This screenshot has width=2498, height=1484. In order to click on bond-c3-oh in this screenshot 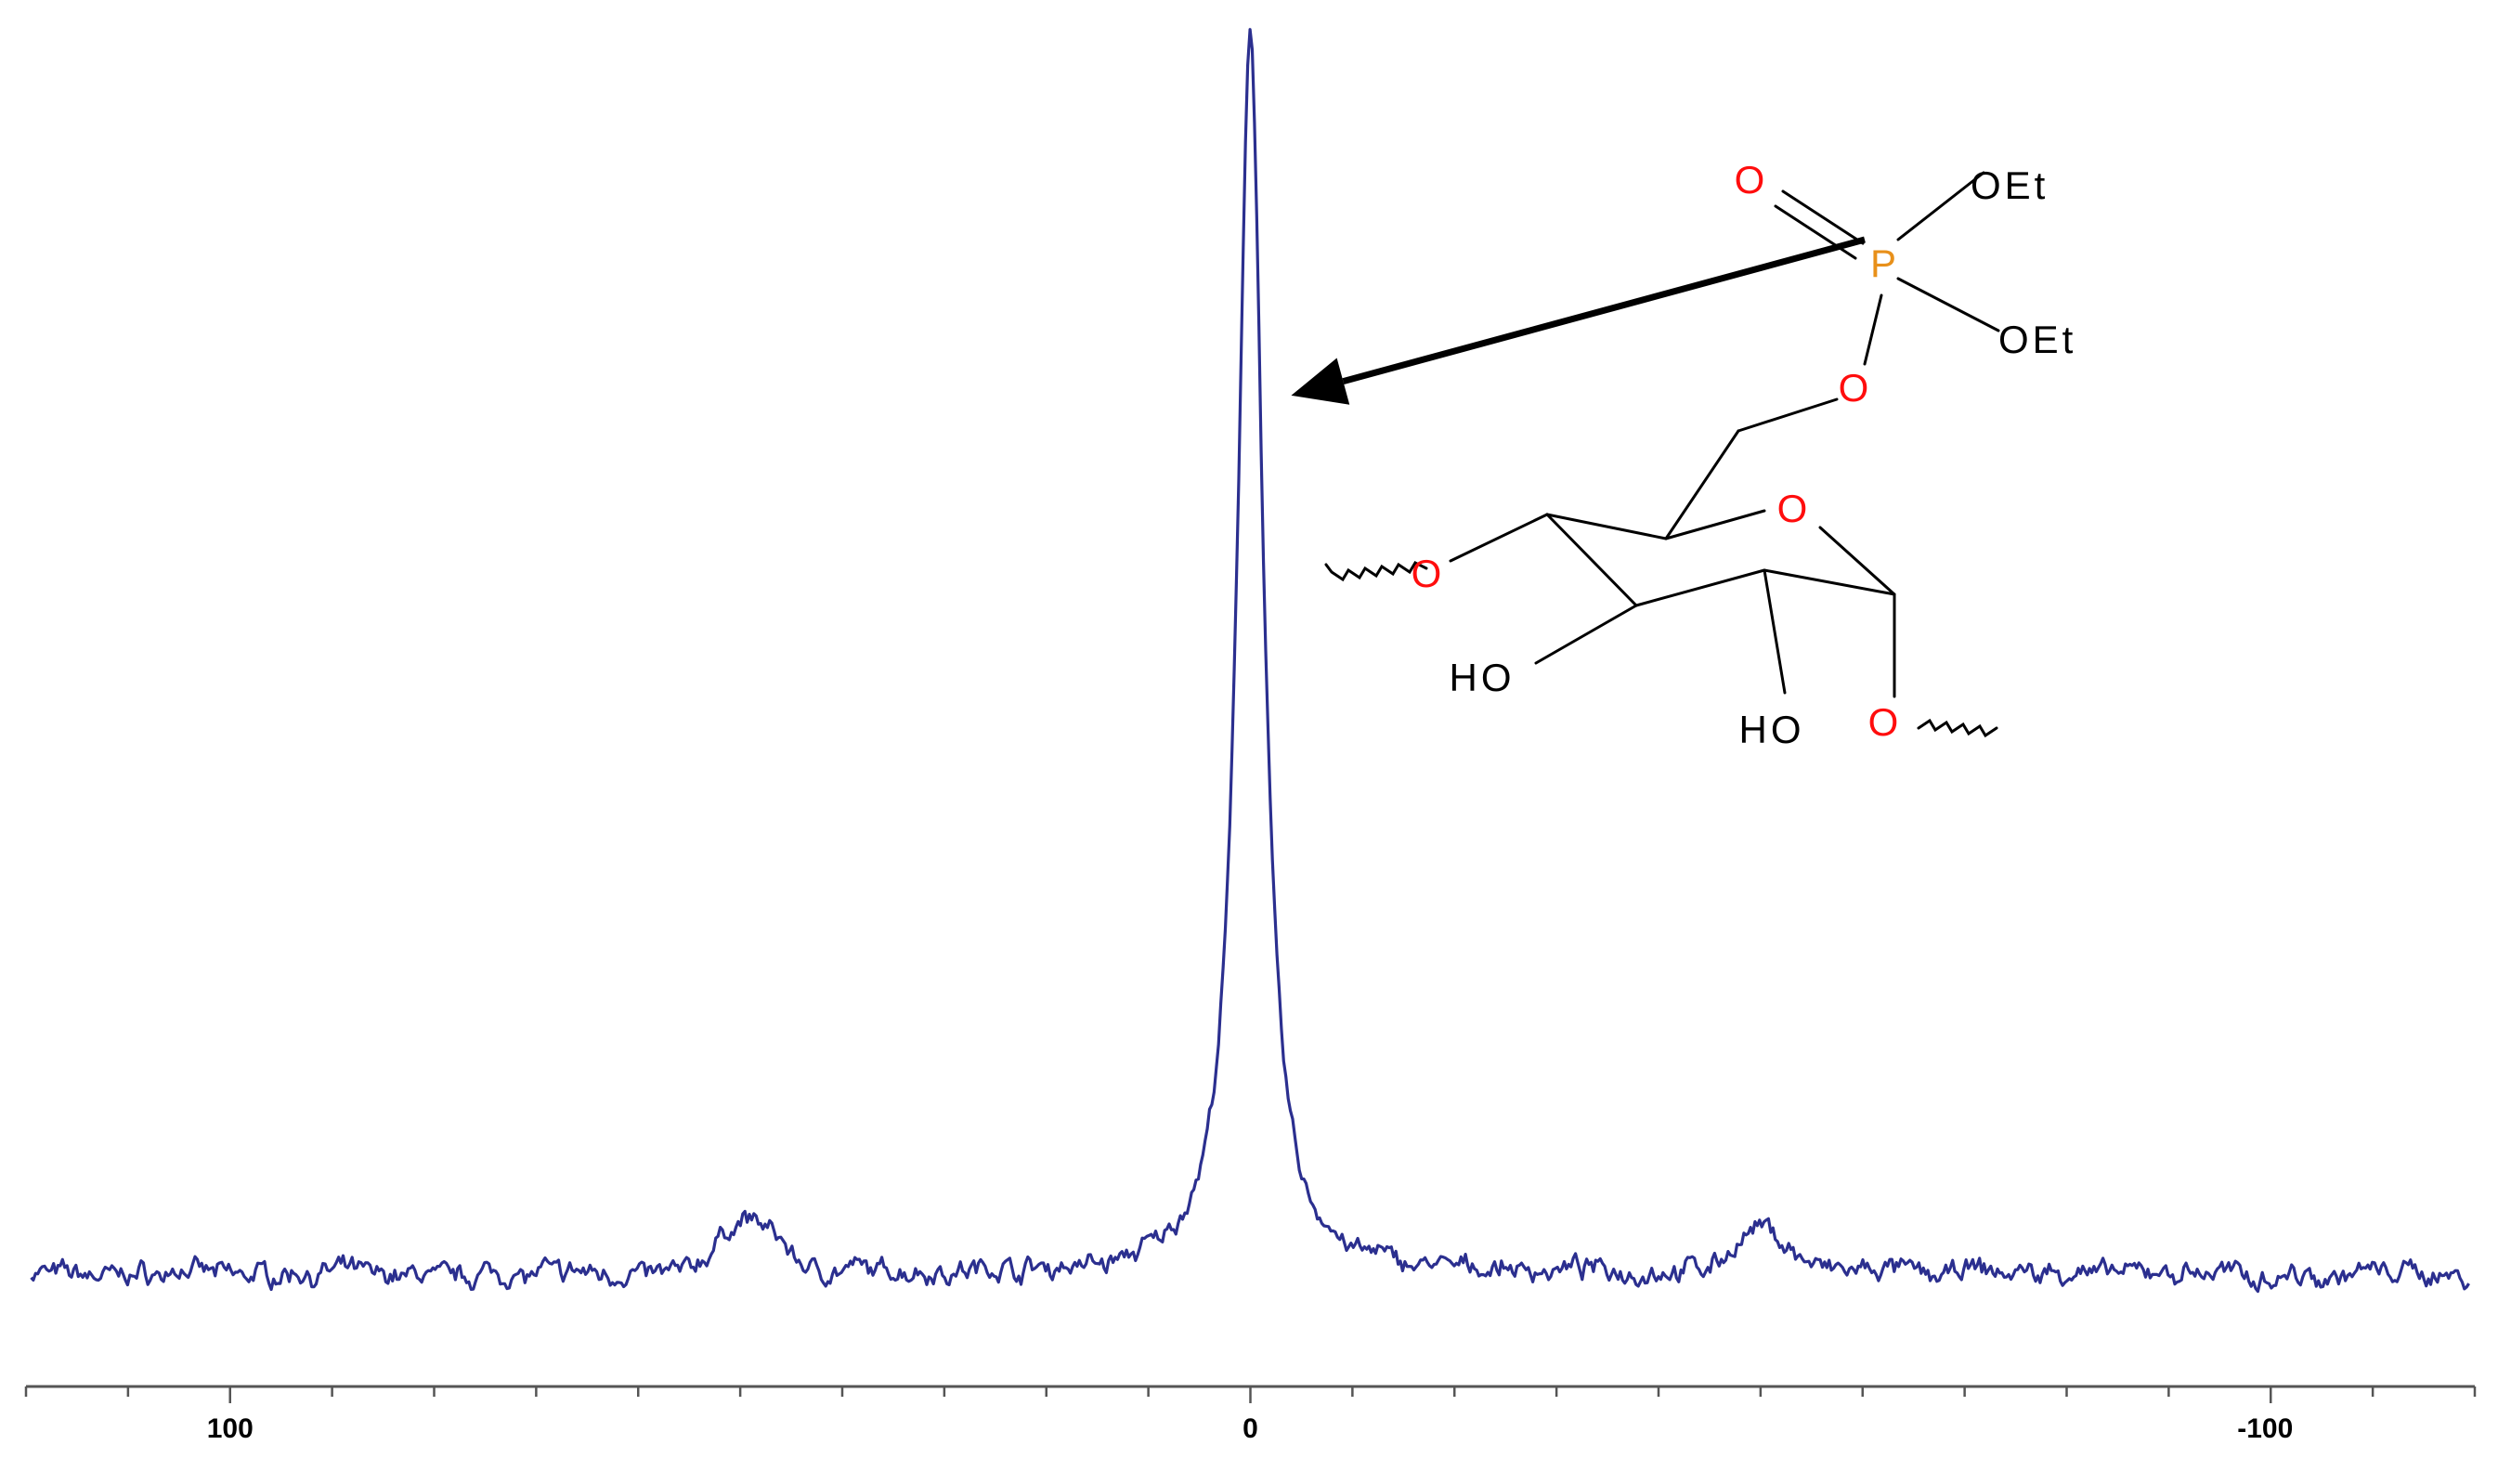, I will do `click(1586, 634)`.